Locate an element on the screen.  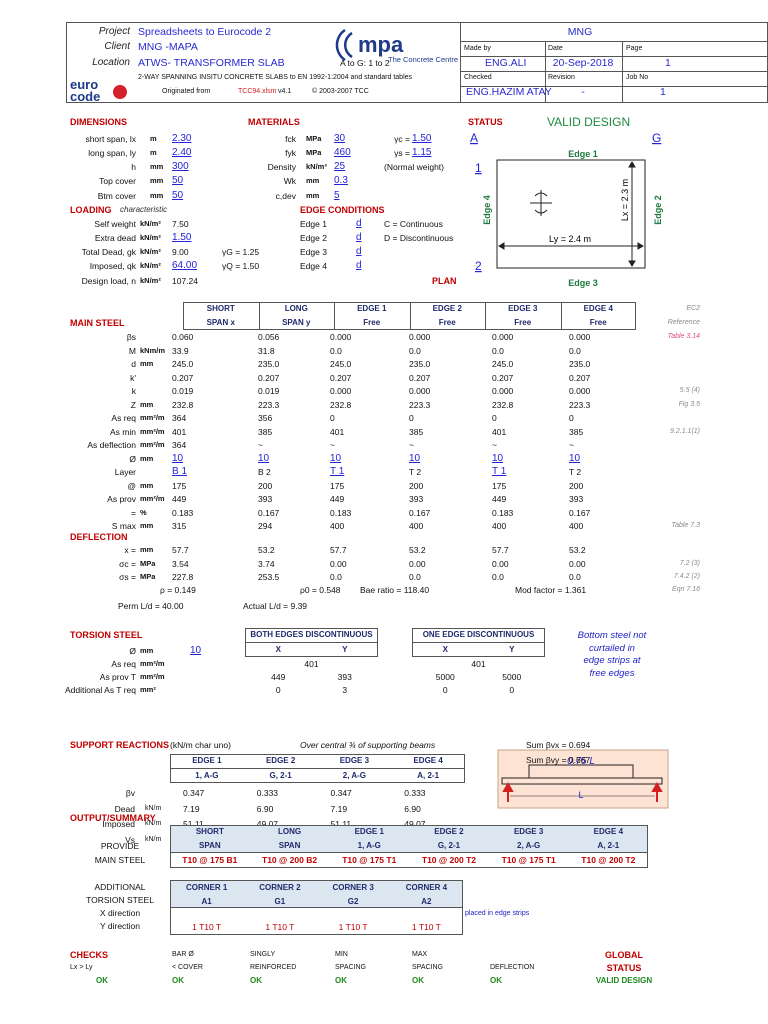
rho0: ρ0 = 0.548 is located at coordinates (320, 590).